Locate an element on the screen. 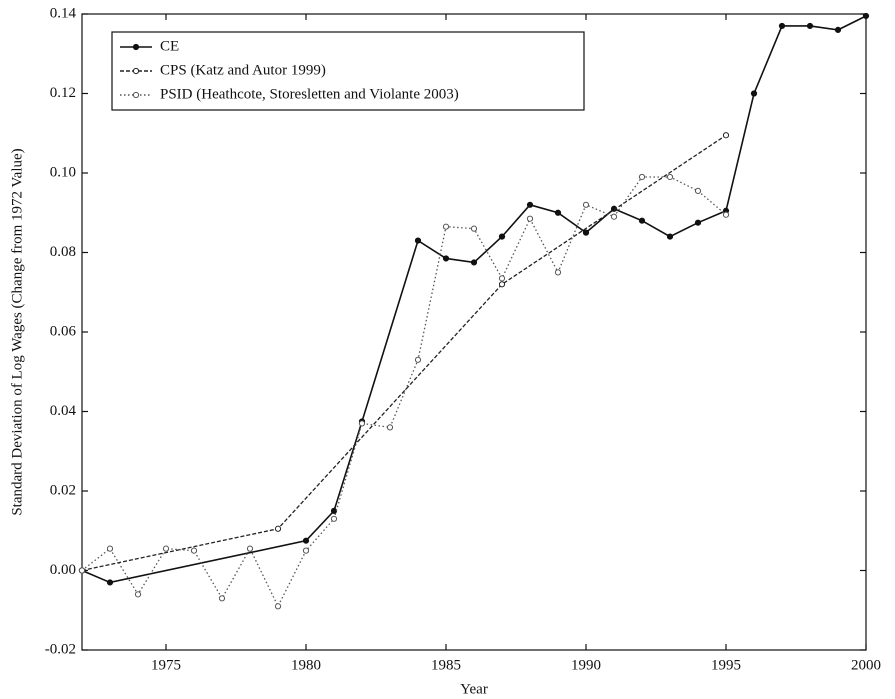 The width and height of the screenshot is (895, 699). legend-box is located at coordinates (348, 71).